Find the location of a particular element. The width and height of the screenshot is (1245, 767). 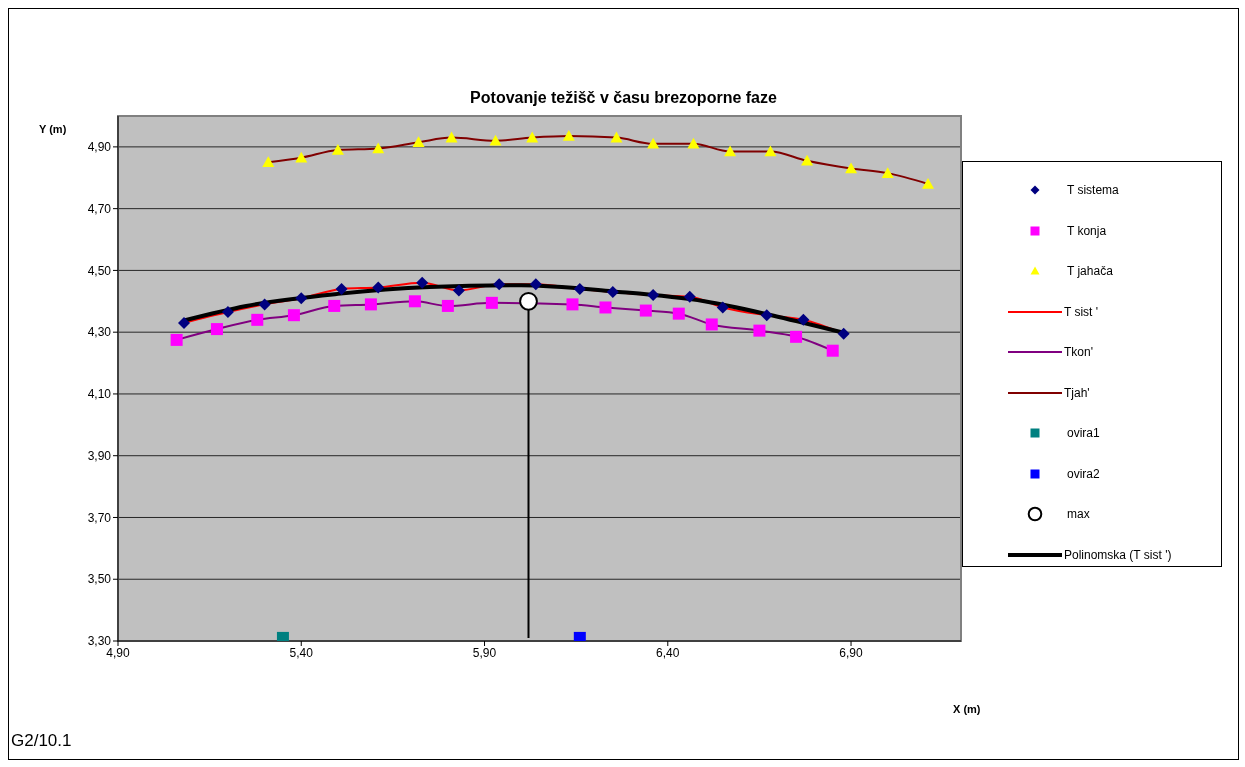

y-tick-label: 3,70 is located at coordinates (99, 517).